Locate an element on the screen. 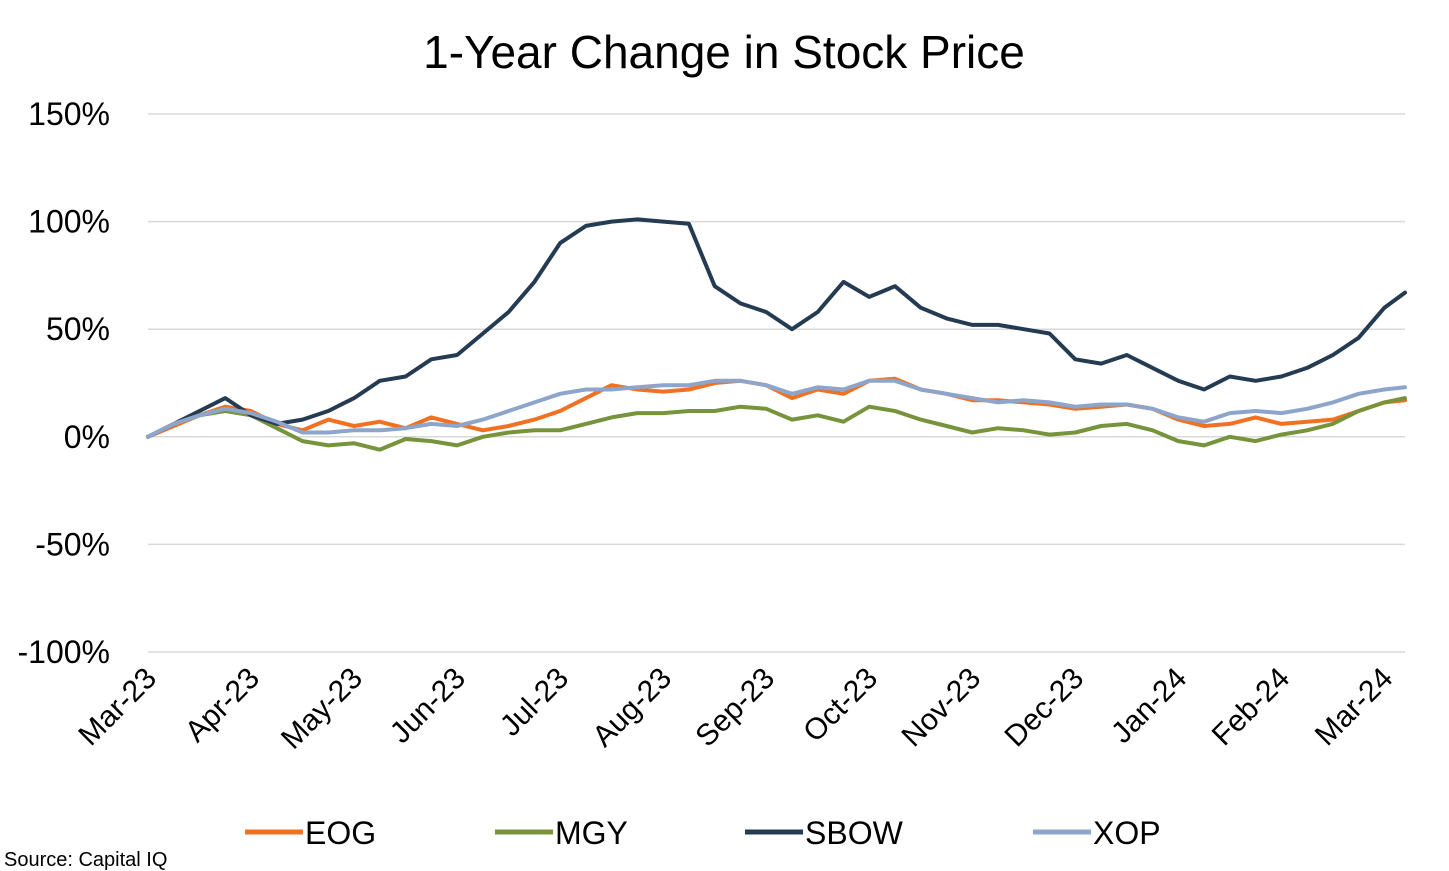  x-tick-label: Sep-23 is located at coordinates (735, 708).